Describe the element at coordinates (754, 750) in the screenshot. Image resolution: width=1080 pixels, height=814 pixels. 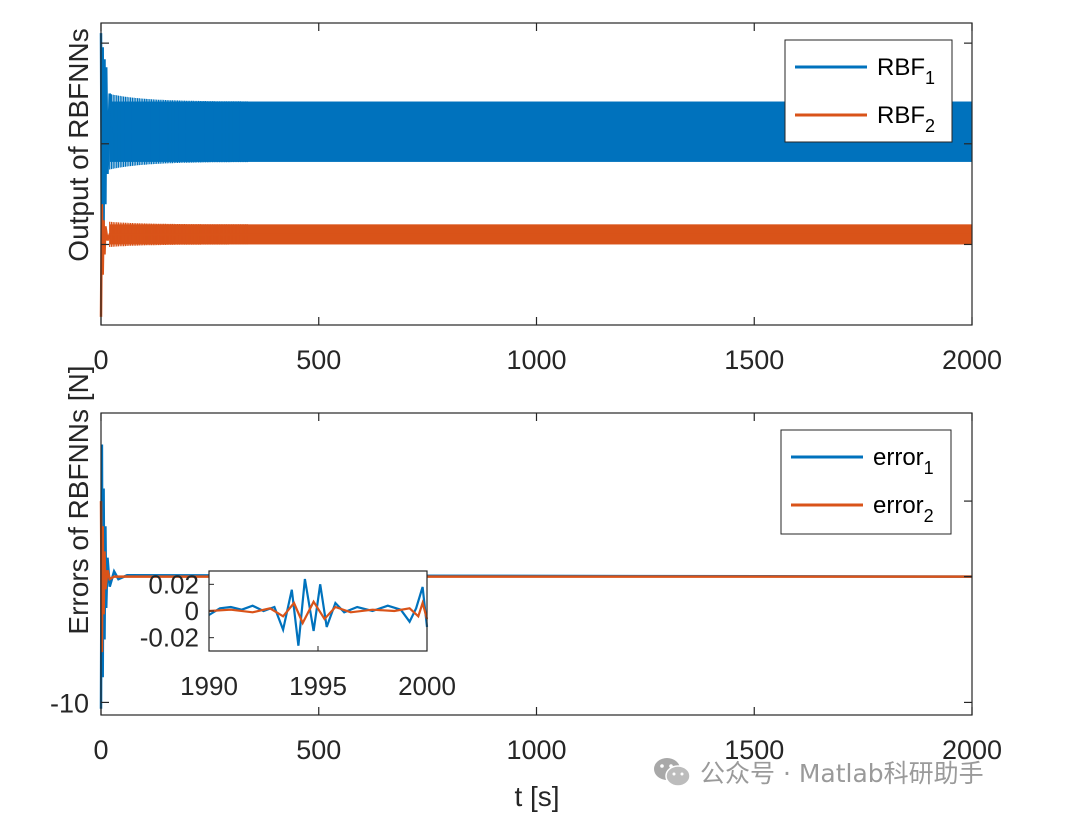
I see `bottom-x-tick-label: 1500` at that location.